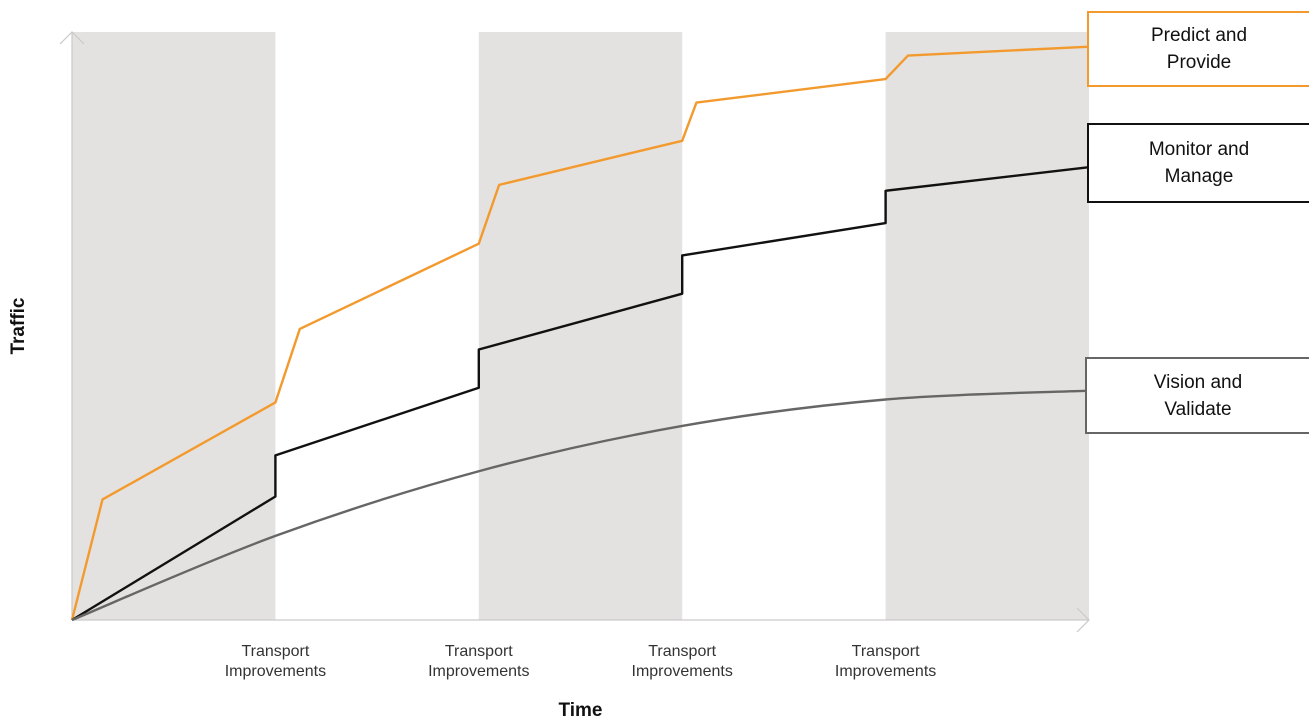  Describe the element at coordinates (72, 38) in the screenshot. I see `y-axis-arrow` at that location.